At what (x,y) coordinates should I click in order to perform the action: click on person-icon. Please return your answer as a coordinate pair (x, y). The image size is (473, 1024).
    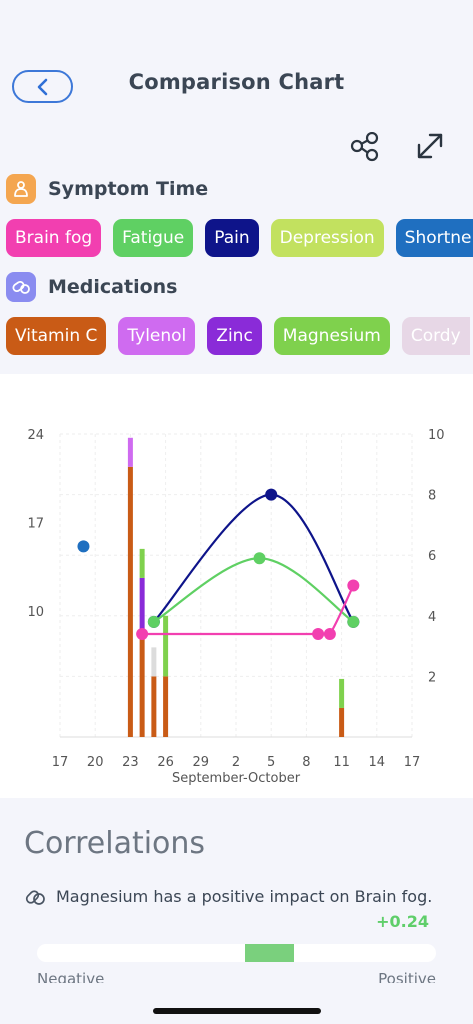
    Looking at the image, I should click on (21, 189).